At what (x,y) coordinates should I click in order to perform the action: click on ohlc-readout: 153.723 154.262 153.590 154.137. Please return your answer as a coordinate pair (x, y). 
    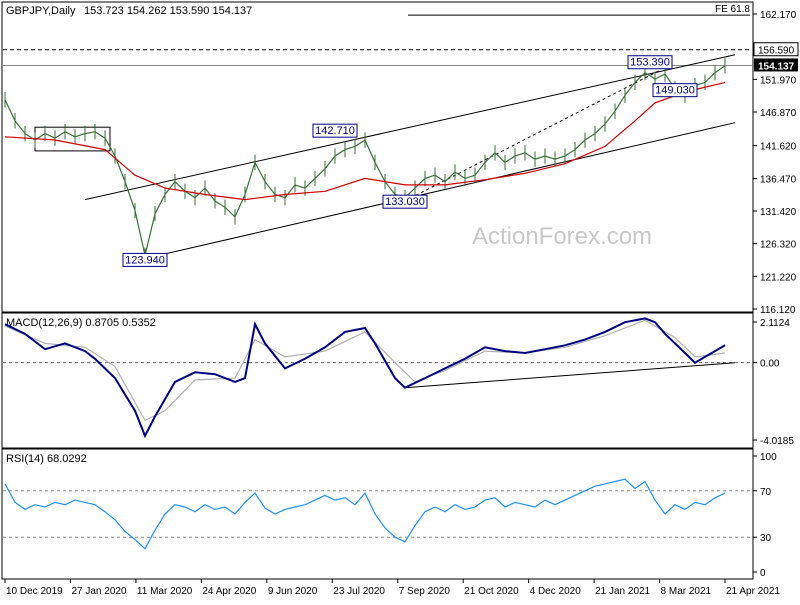
    Looking at the image, I should click on (168, 11).